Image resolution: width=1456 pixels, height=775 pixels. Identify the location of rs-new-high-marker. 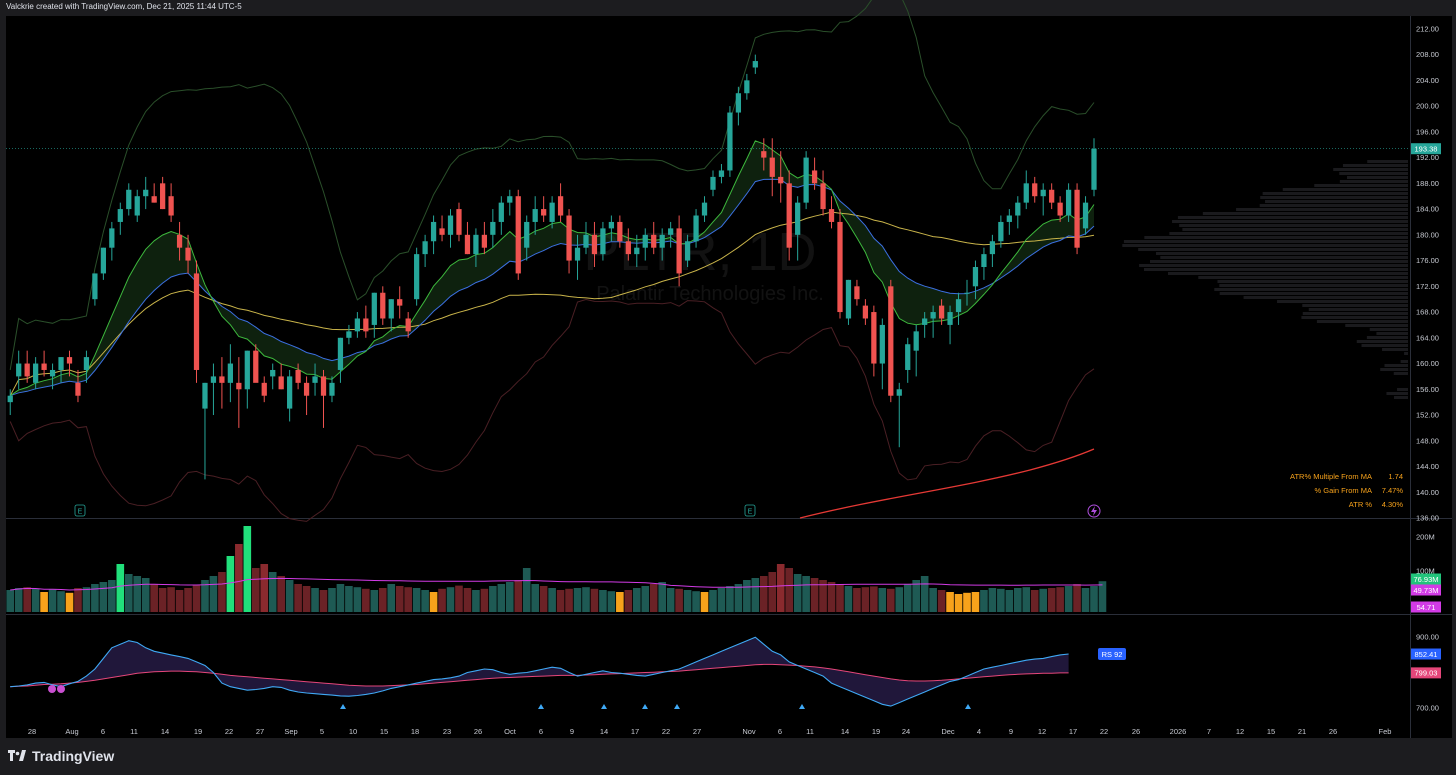
(343, 706).